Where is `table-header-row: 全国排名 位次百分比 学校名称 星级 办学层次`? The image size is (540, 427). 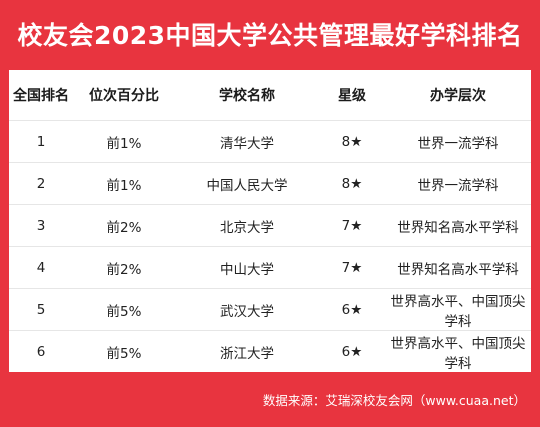 table-header-row: 全国排名 位次百分比 学校名称 星级 办学层次 is located at coordinates (270, 95).